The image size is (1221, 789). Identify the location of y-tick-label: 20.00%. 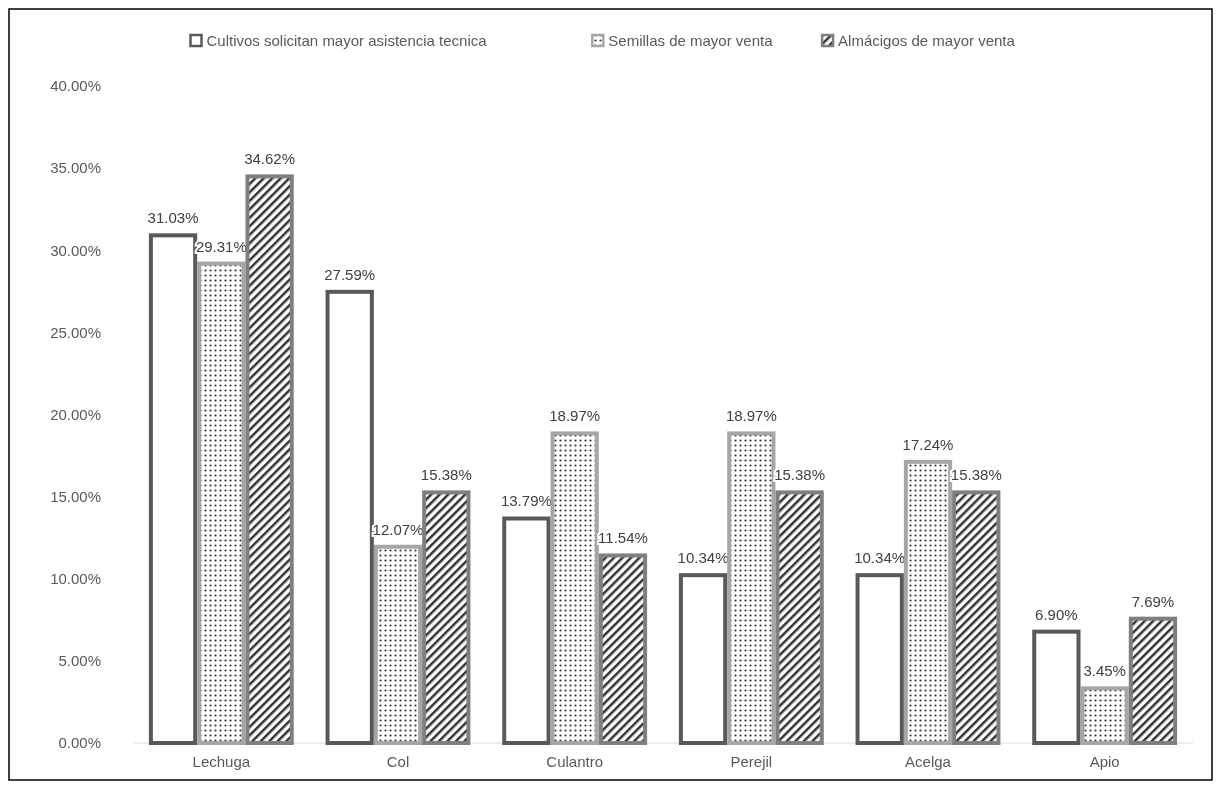
(75, 414).